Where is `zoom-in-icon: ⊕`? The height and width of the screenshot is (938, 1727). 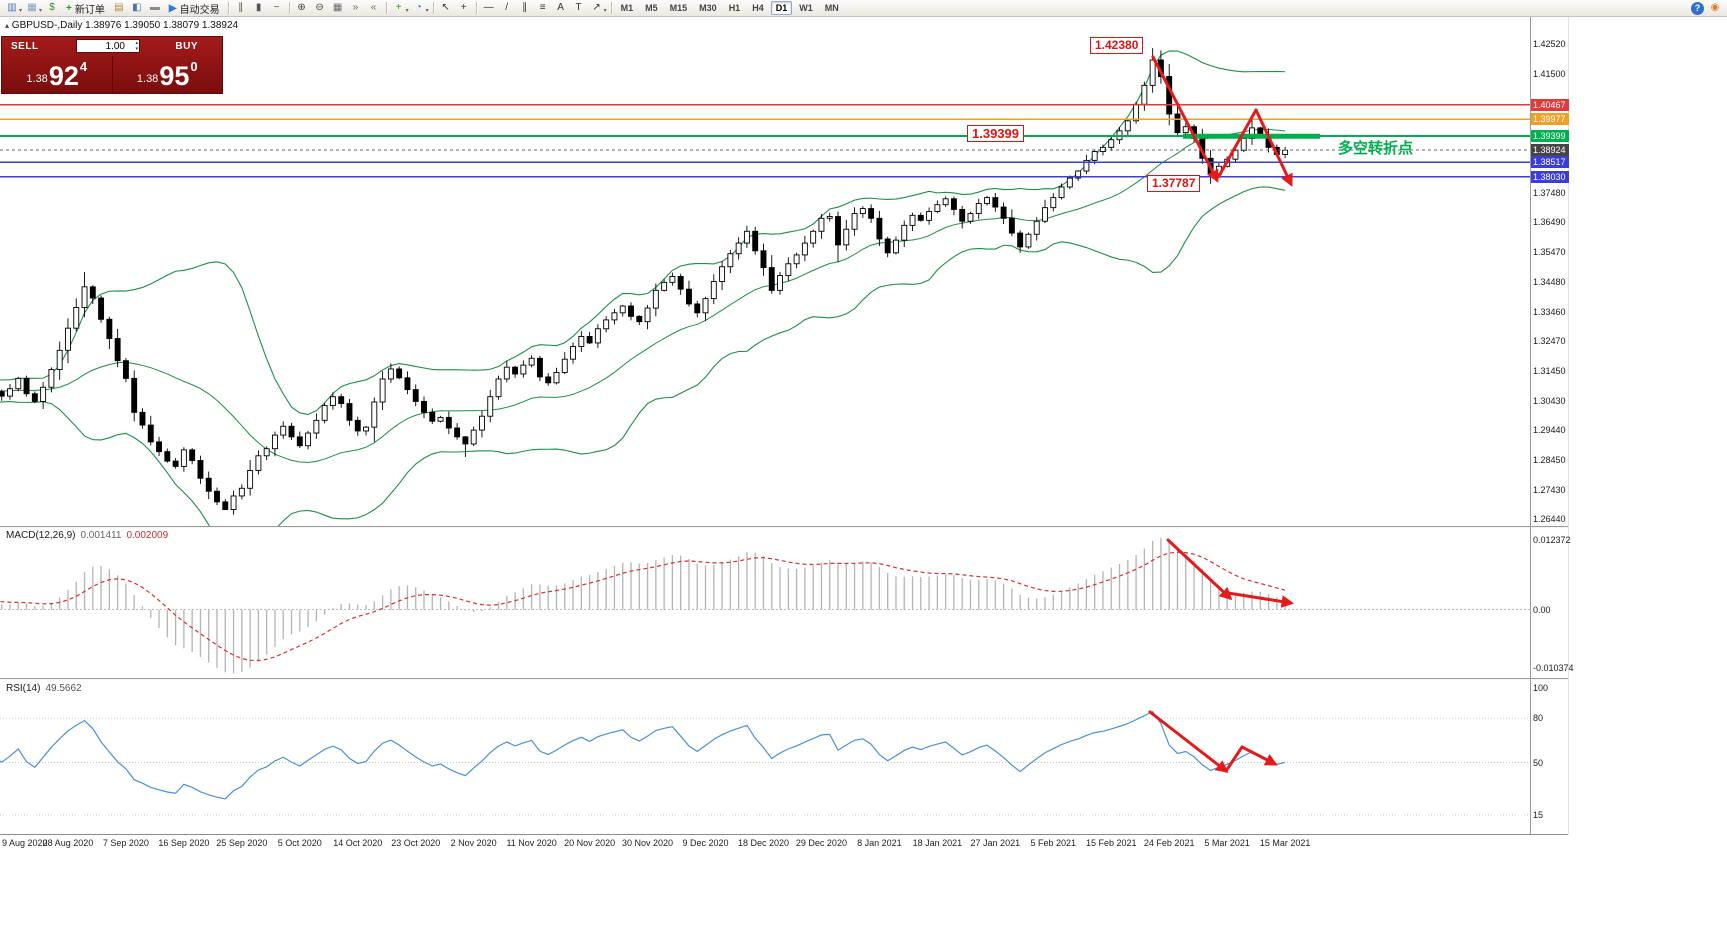
zoom-in-icon: ⊕ is located at coordinates (301, 7).